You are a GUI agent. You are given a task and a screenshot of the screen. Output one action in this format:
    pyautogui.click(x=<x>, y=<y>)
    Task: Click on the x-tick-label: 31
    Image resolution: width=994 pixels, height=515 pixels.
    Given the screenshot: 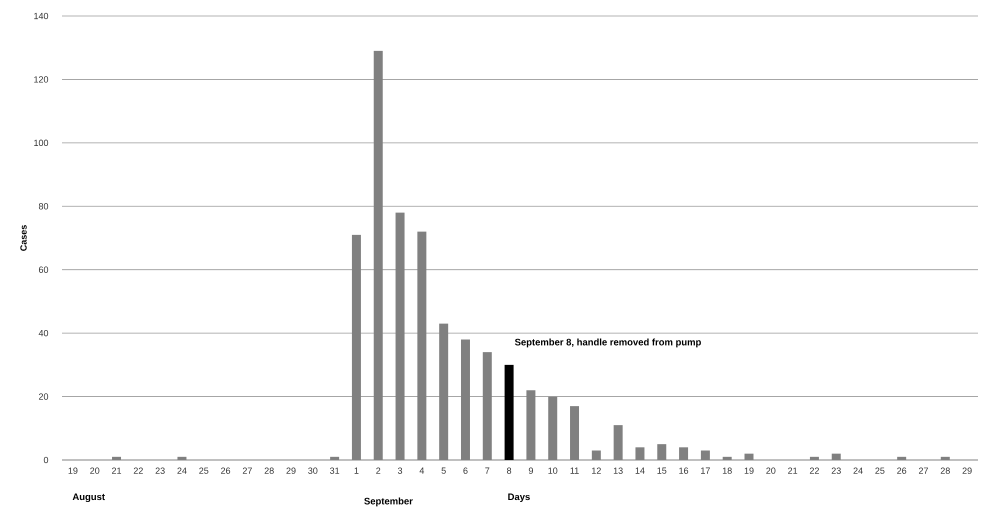 What is the action you would take?
    pyautogui.click(x=335, y=471)
    